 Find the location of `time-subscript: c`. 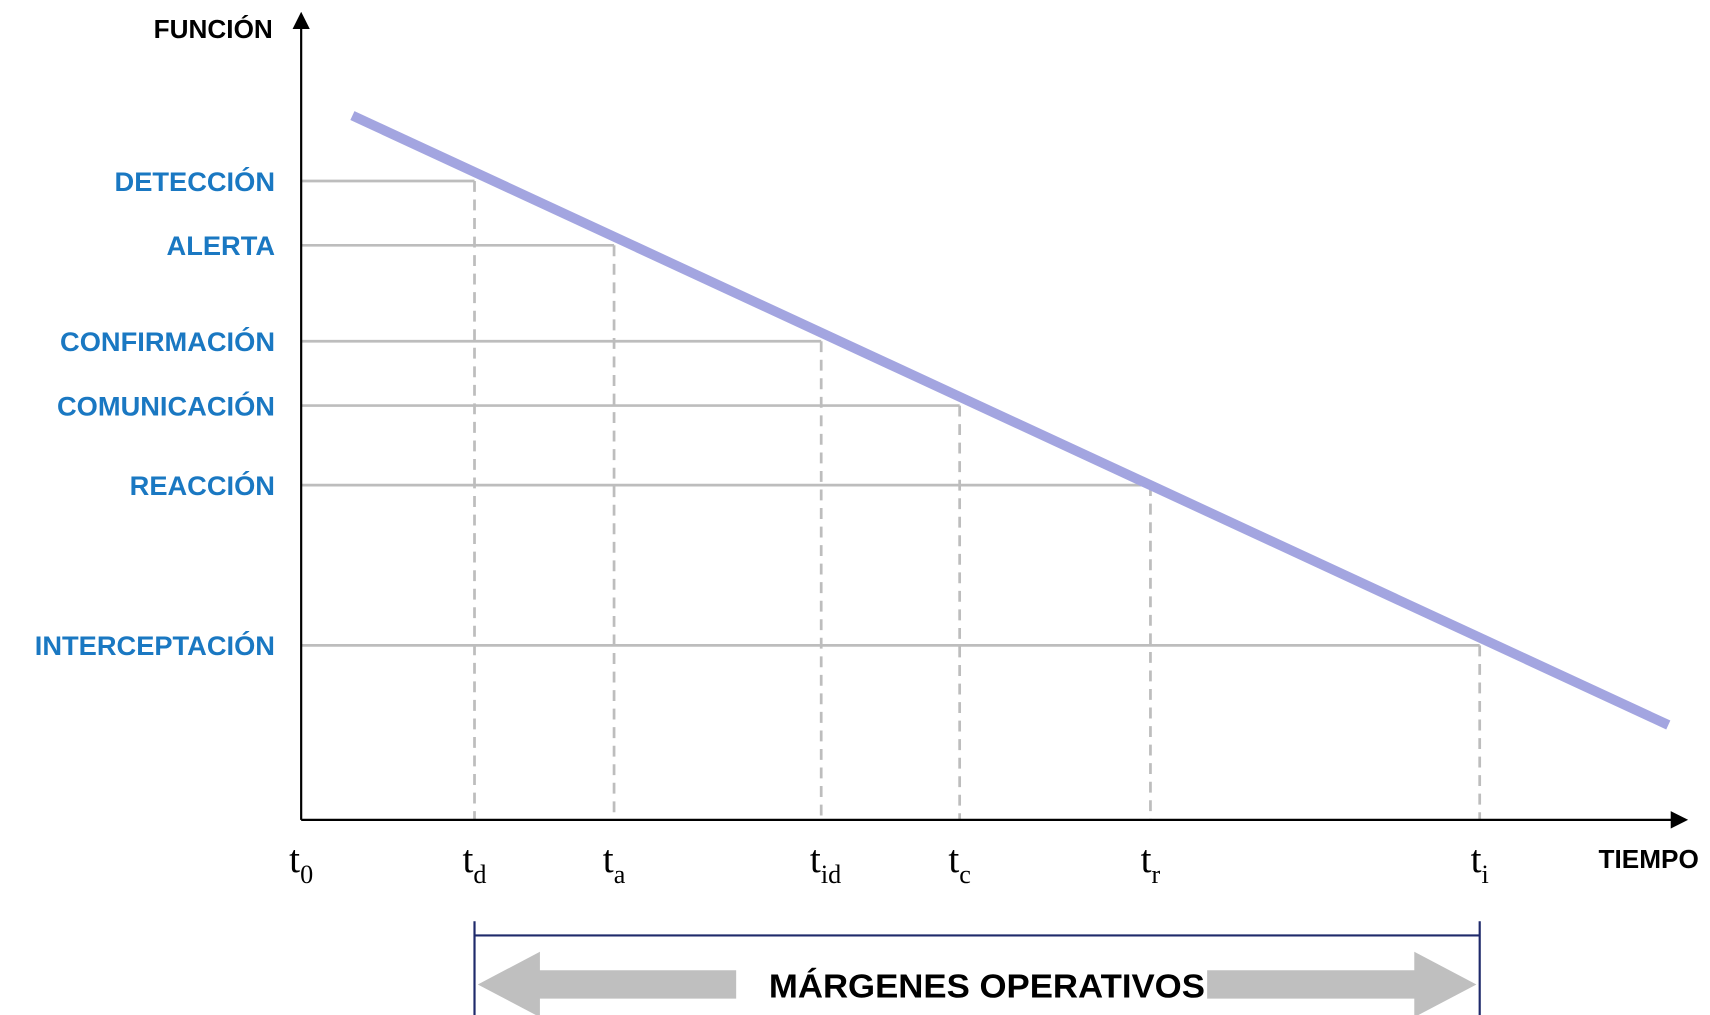

time-subscript: c is located at coordinates (965, 874).